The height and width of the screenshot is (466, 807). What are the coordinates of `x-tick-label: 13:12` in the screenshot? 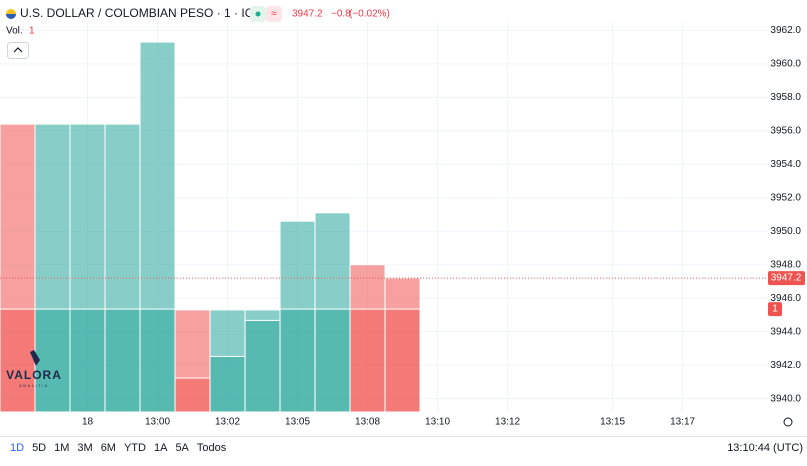 It's located at (507, 422).